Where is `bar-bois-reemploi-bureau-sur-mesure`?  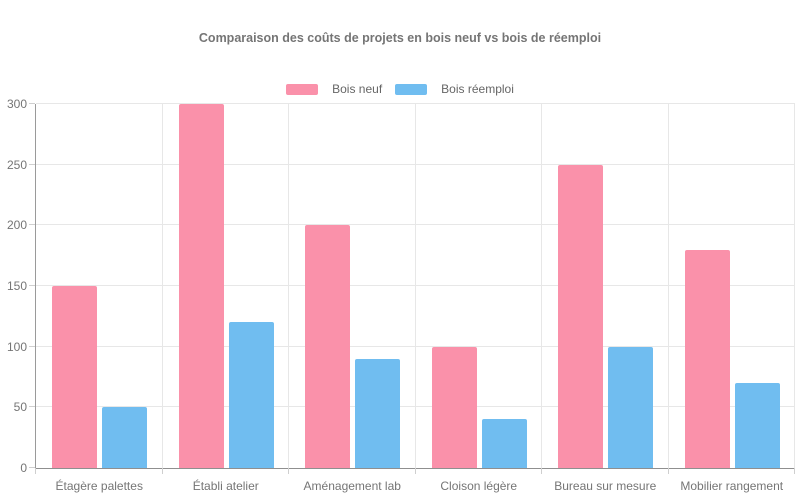
bar-bois-reemploi-bureau-sur-mesure is located at coordinates (630, 407).